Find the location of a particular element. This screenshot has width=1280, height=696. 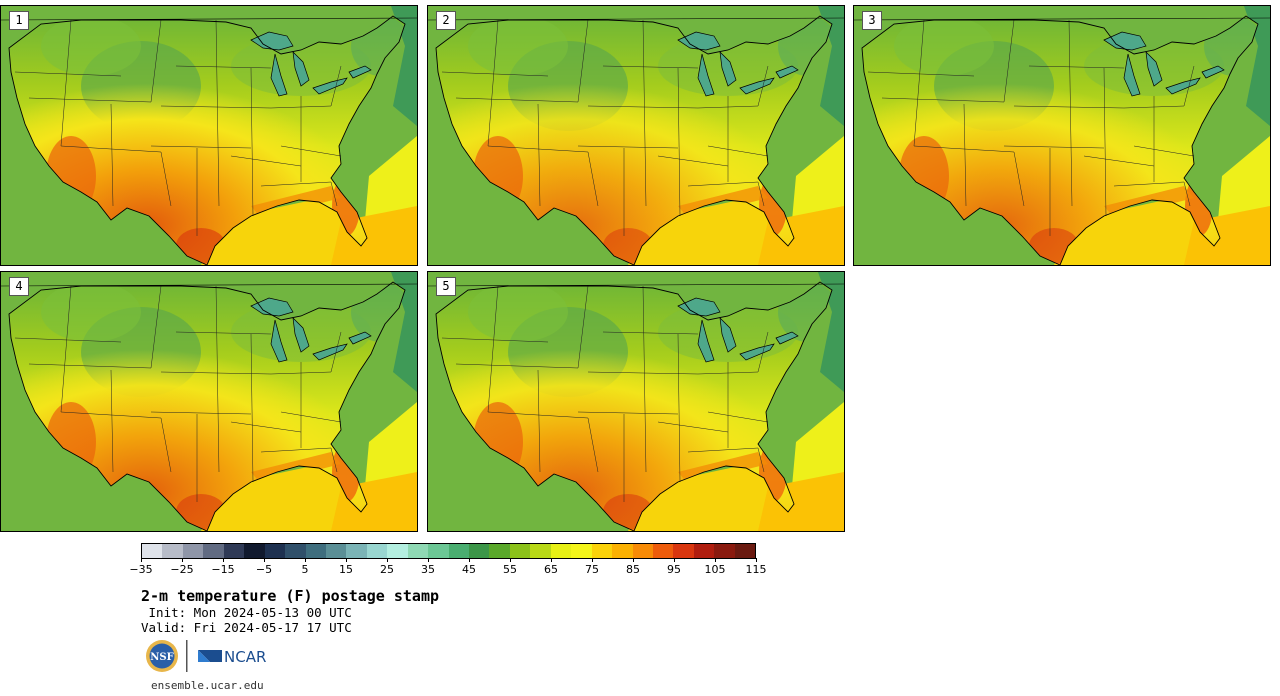

valid-time: Valid: Fri 2024-05-17 17 UTC is located at coordinates (246, 627).